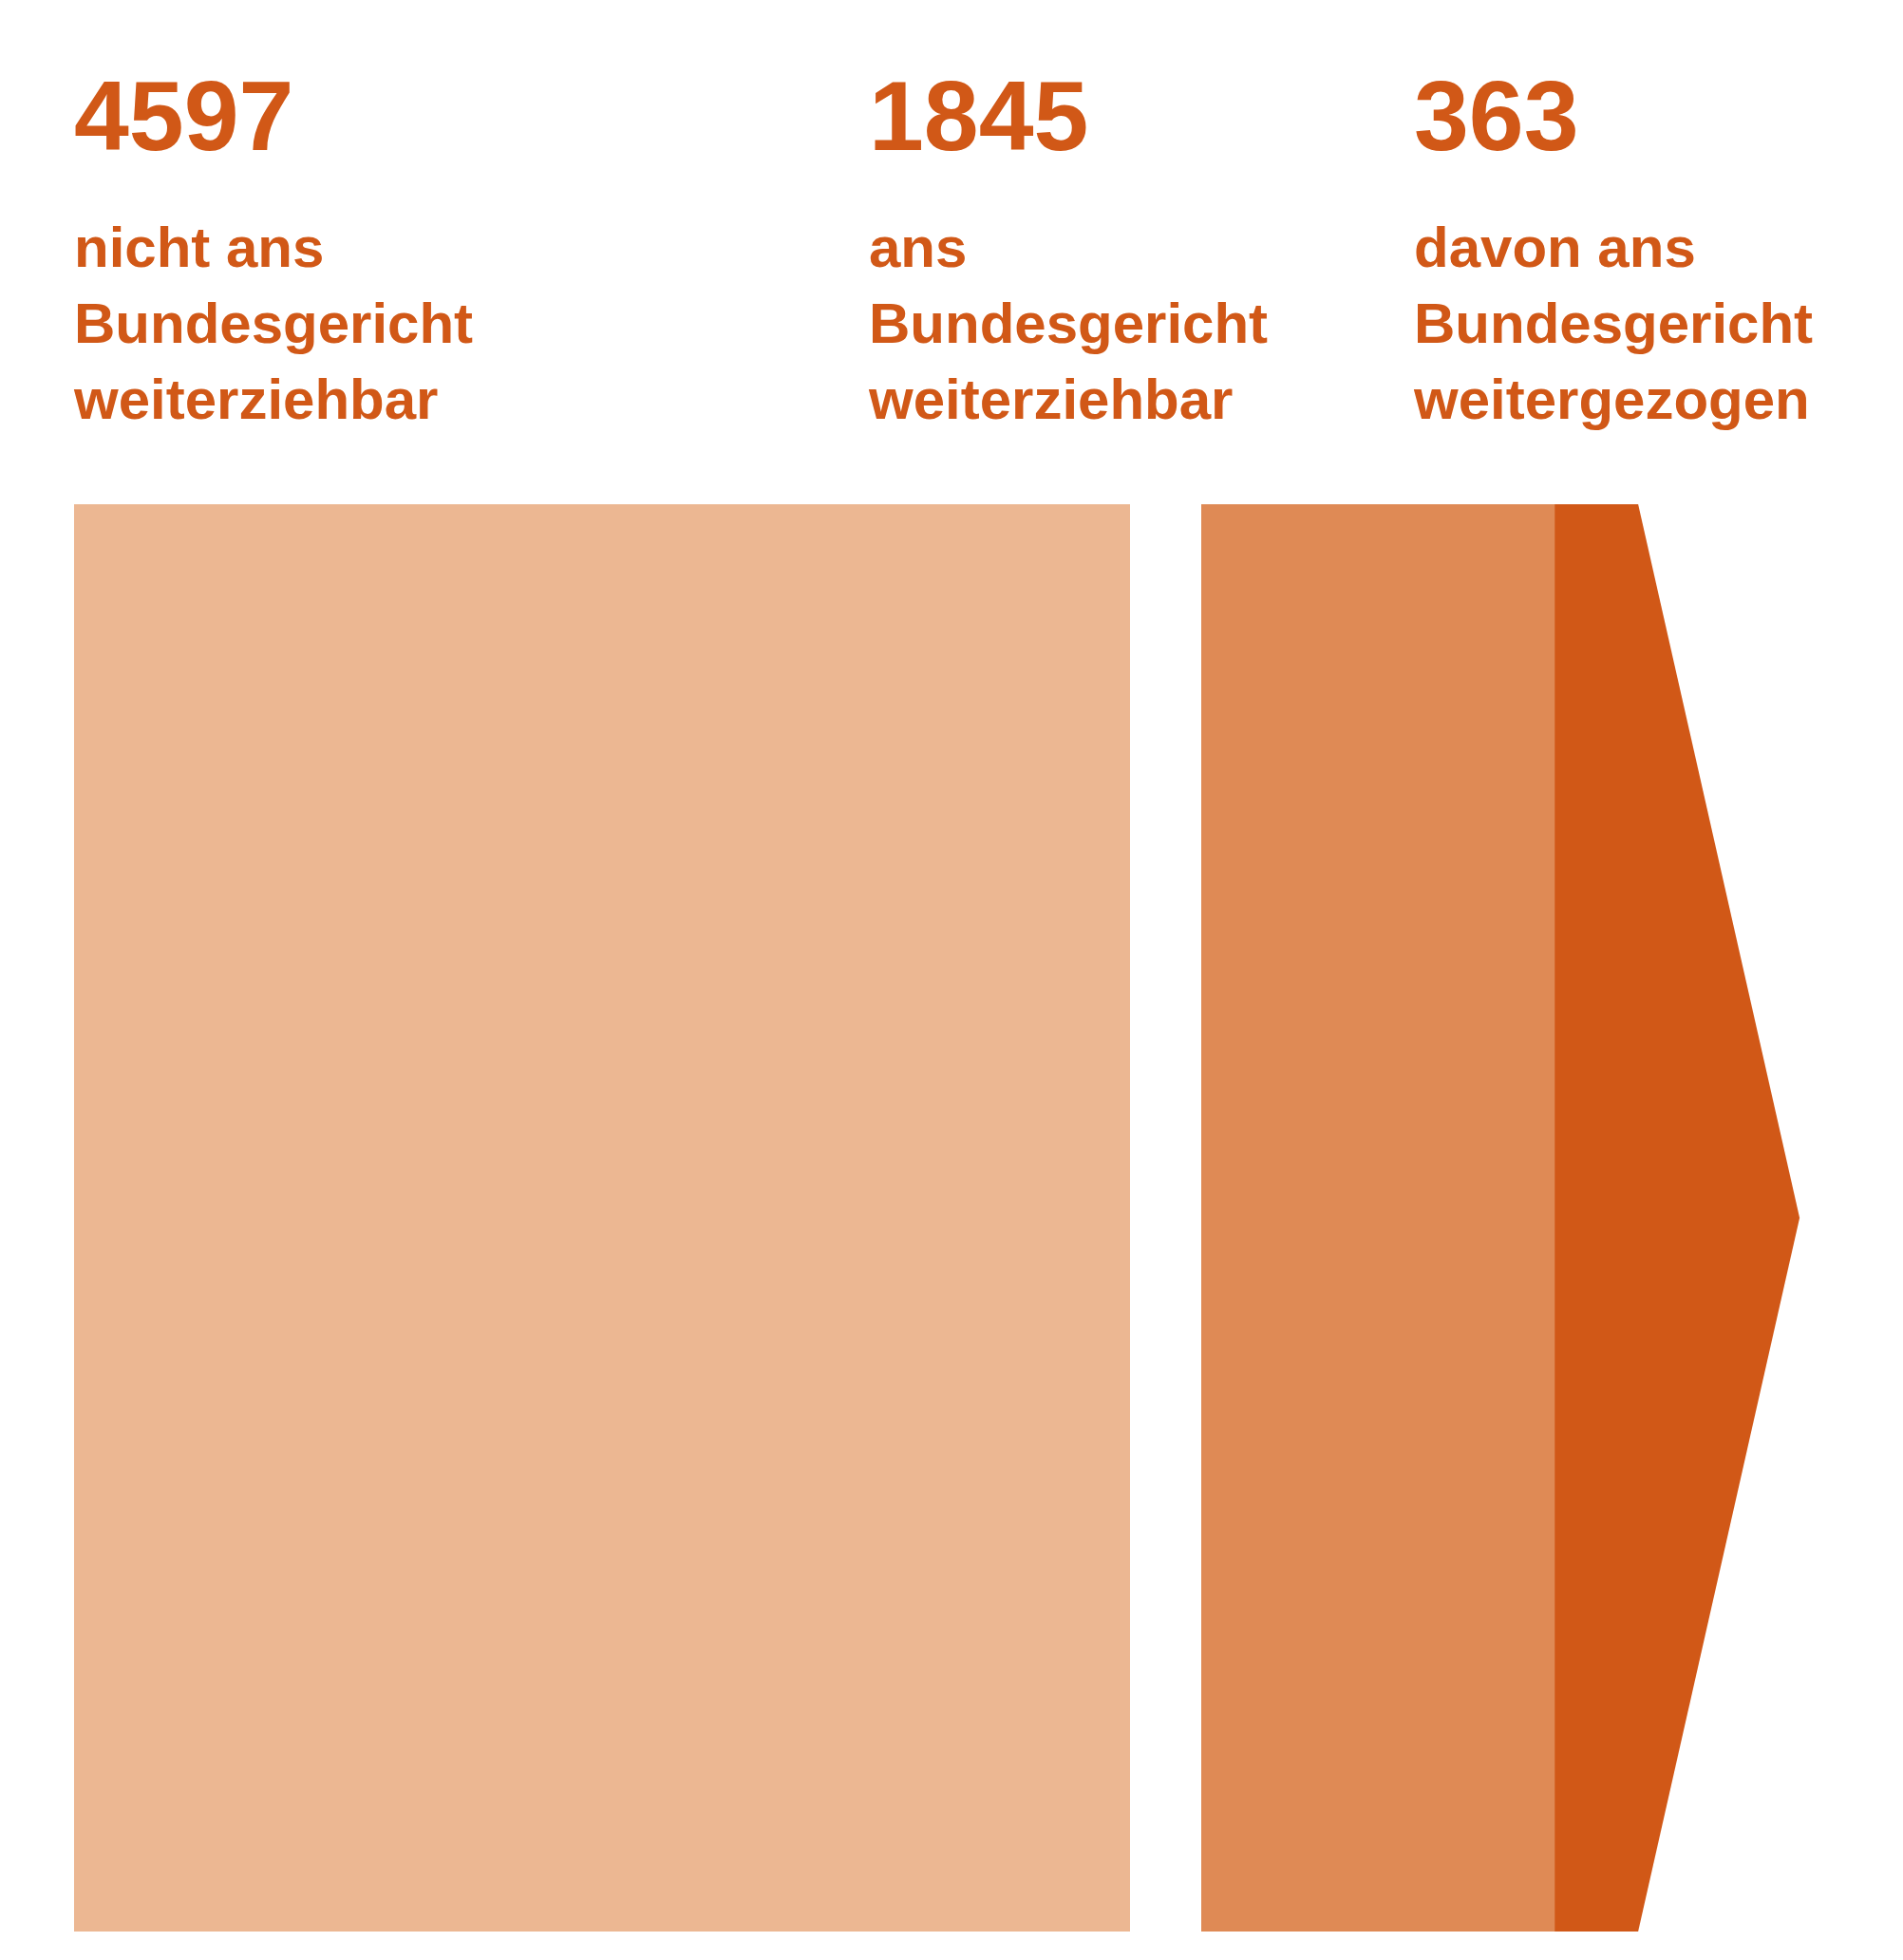  I want to click on data-label: 1845, so click(979, 116).